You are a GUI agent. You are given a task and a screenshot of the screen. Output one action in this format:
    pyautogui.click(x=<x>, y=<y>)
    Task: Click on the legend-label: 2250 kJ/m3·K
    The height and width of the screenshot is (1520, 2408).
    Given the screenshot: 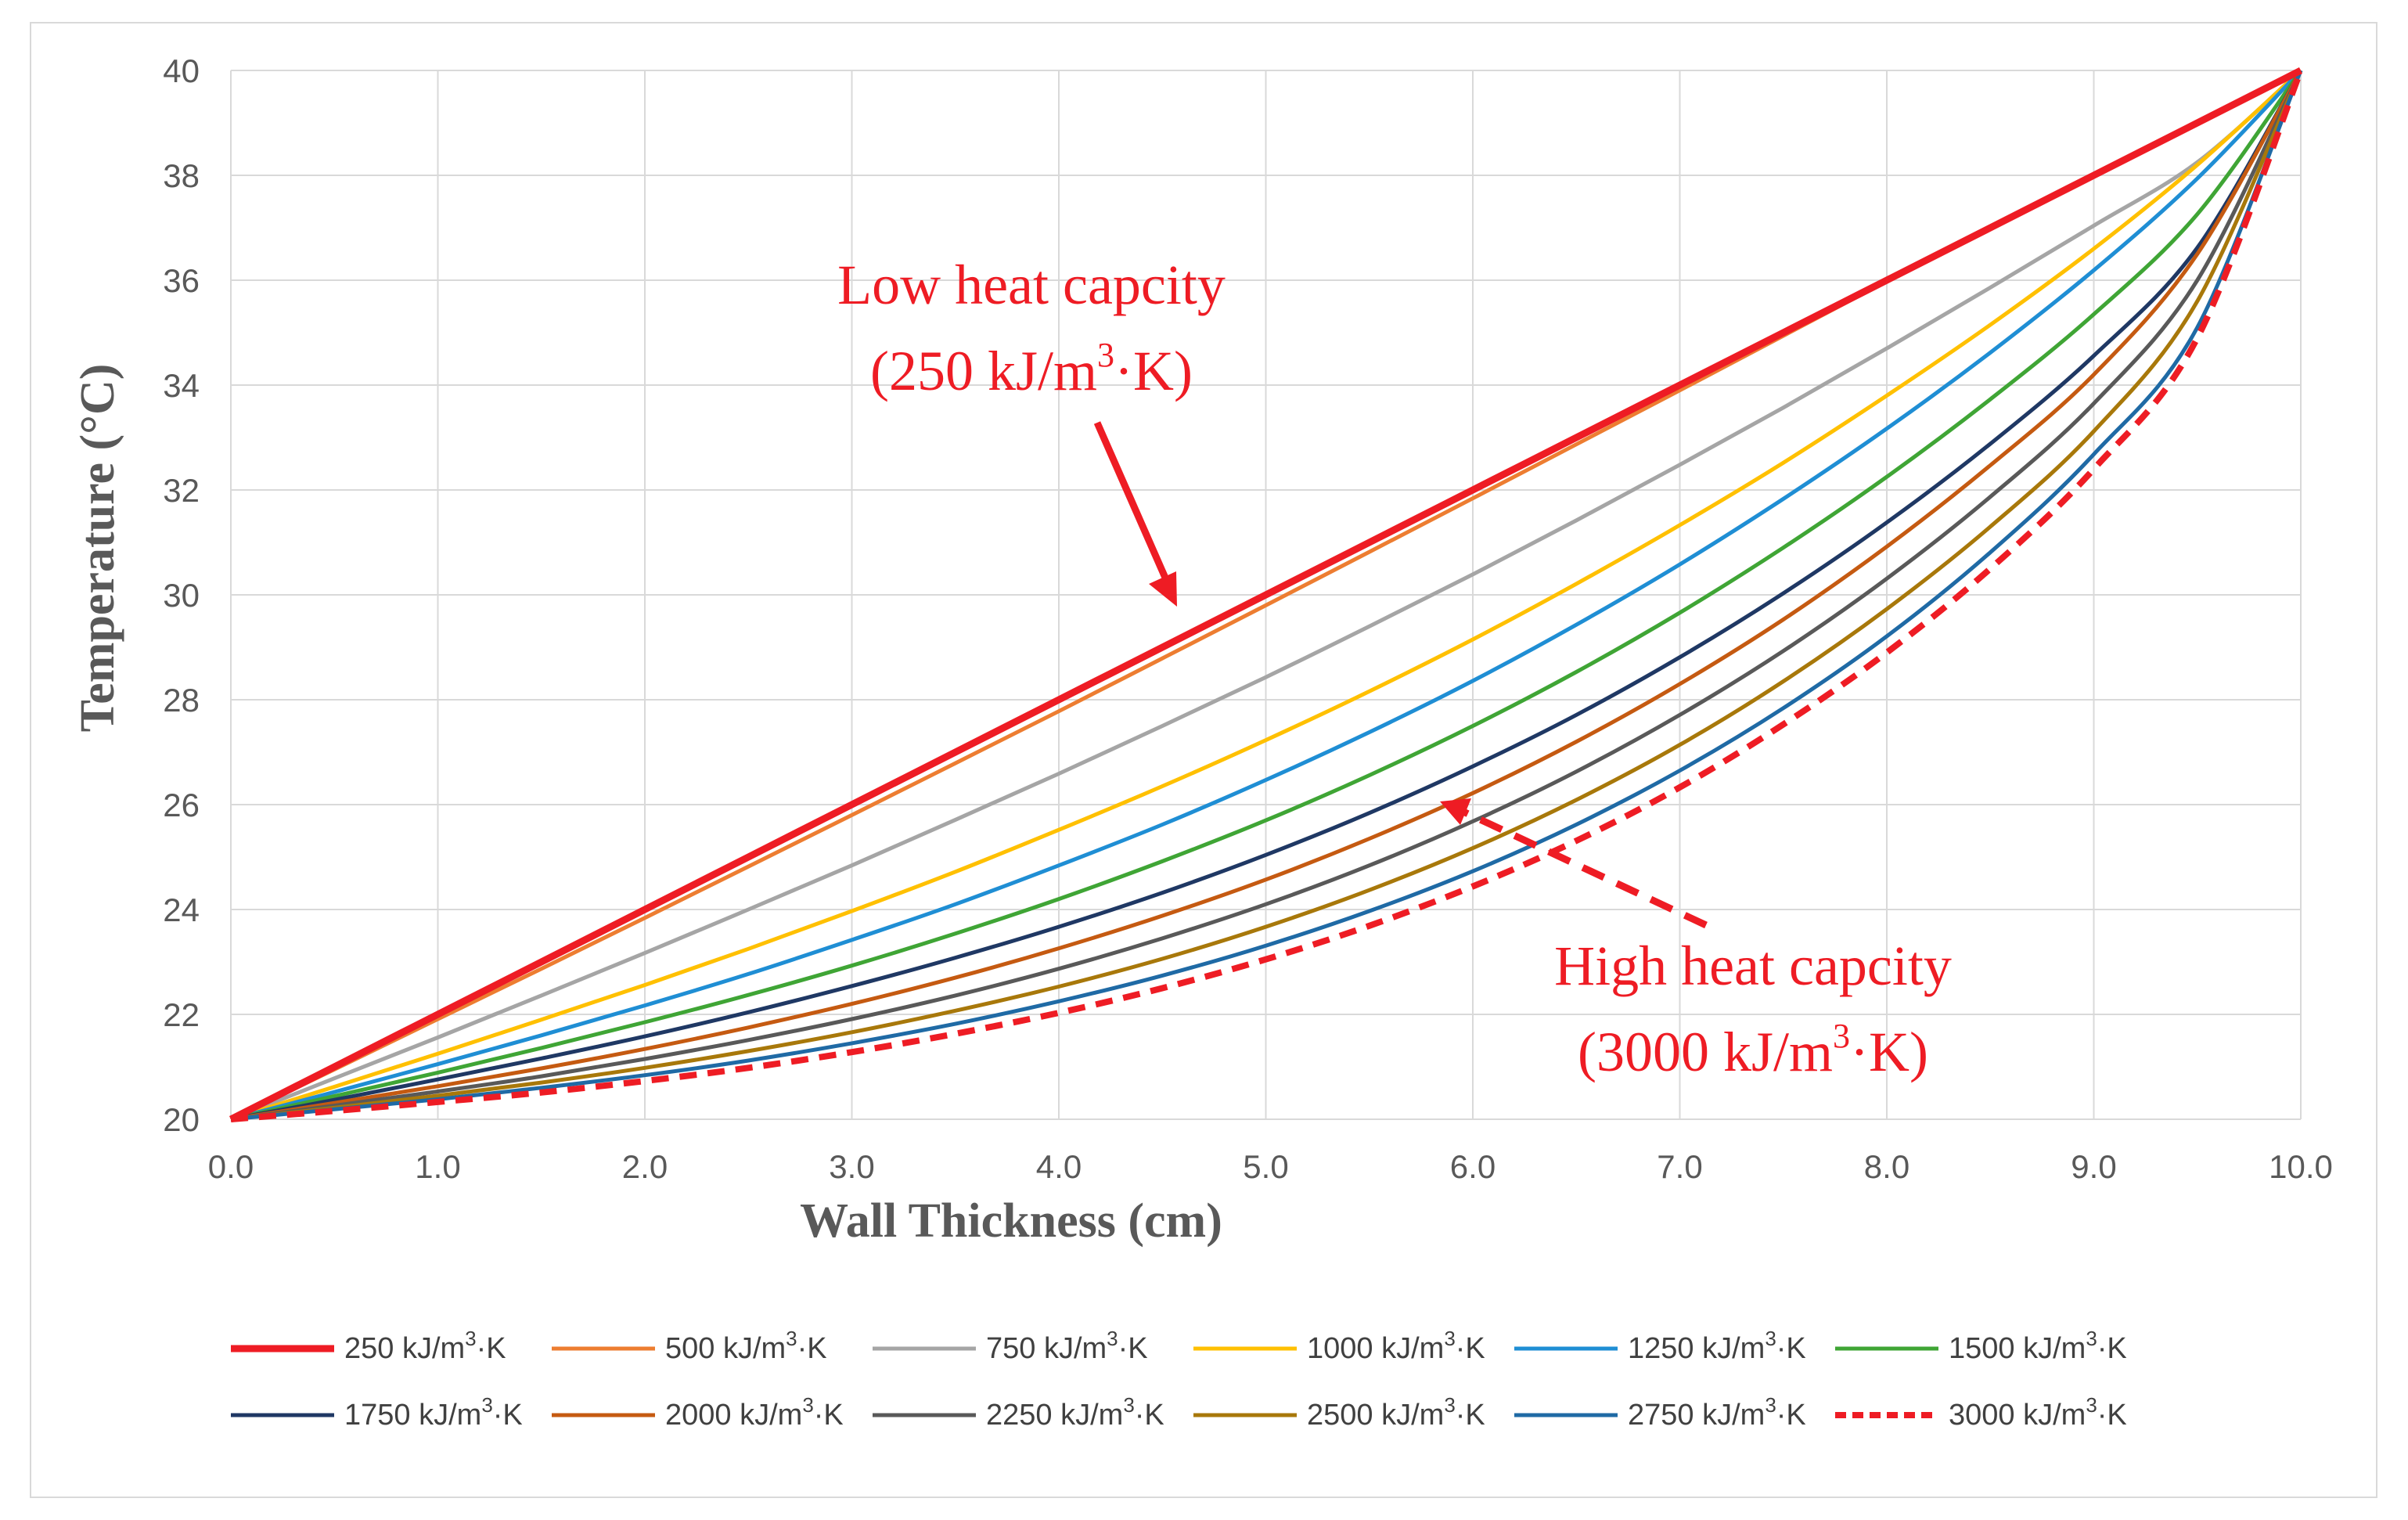 What is the action you would take?
    pyautogui.click(x=1075, y=1412)
    